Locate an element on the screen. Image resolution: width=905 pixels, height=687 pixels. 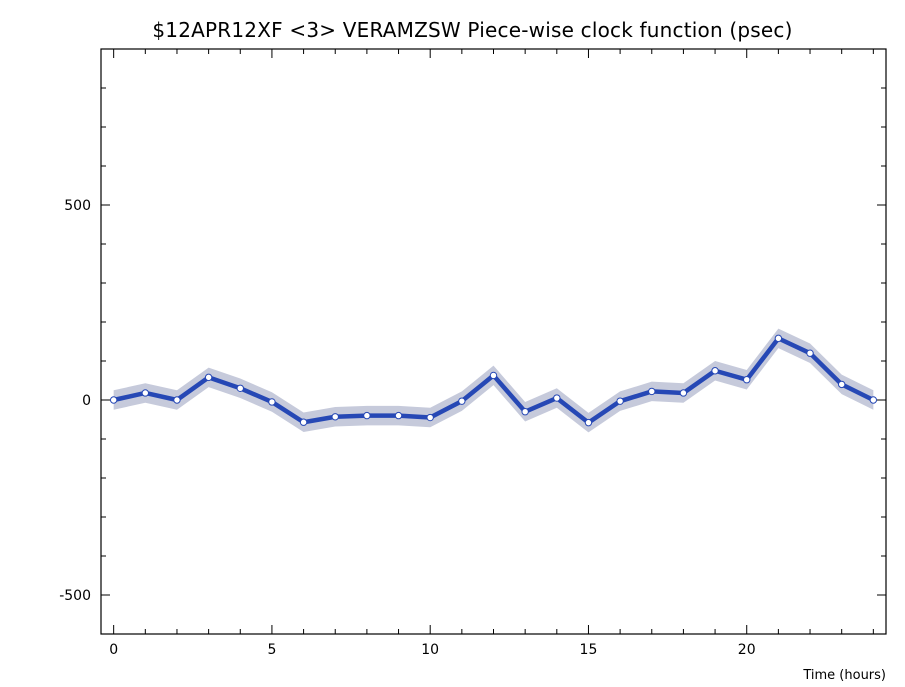
x-tick-label: 20 is located at coordinates (747, 650).